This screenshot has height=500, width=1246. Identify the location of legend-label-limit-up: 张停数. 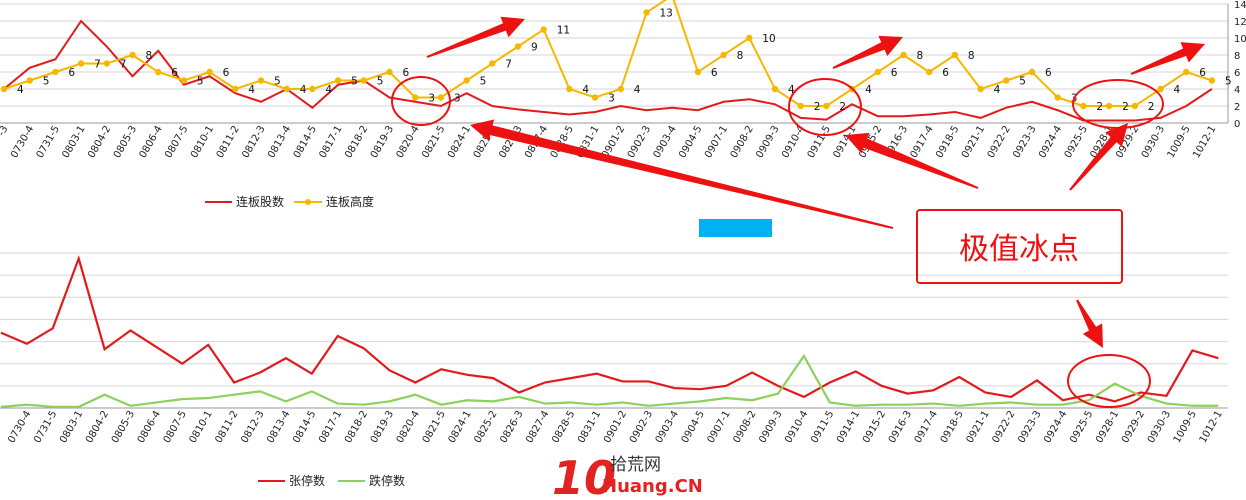
(307, 480).